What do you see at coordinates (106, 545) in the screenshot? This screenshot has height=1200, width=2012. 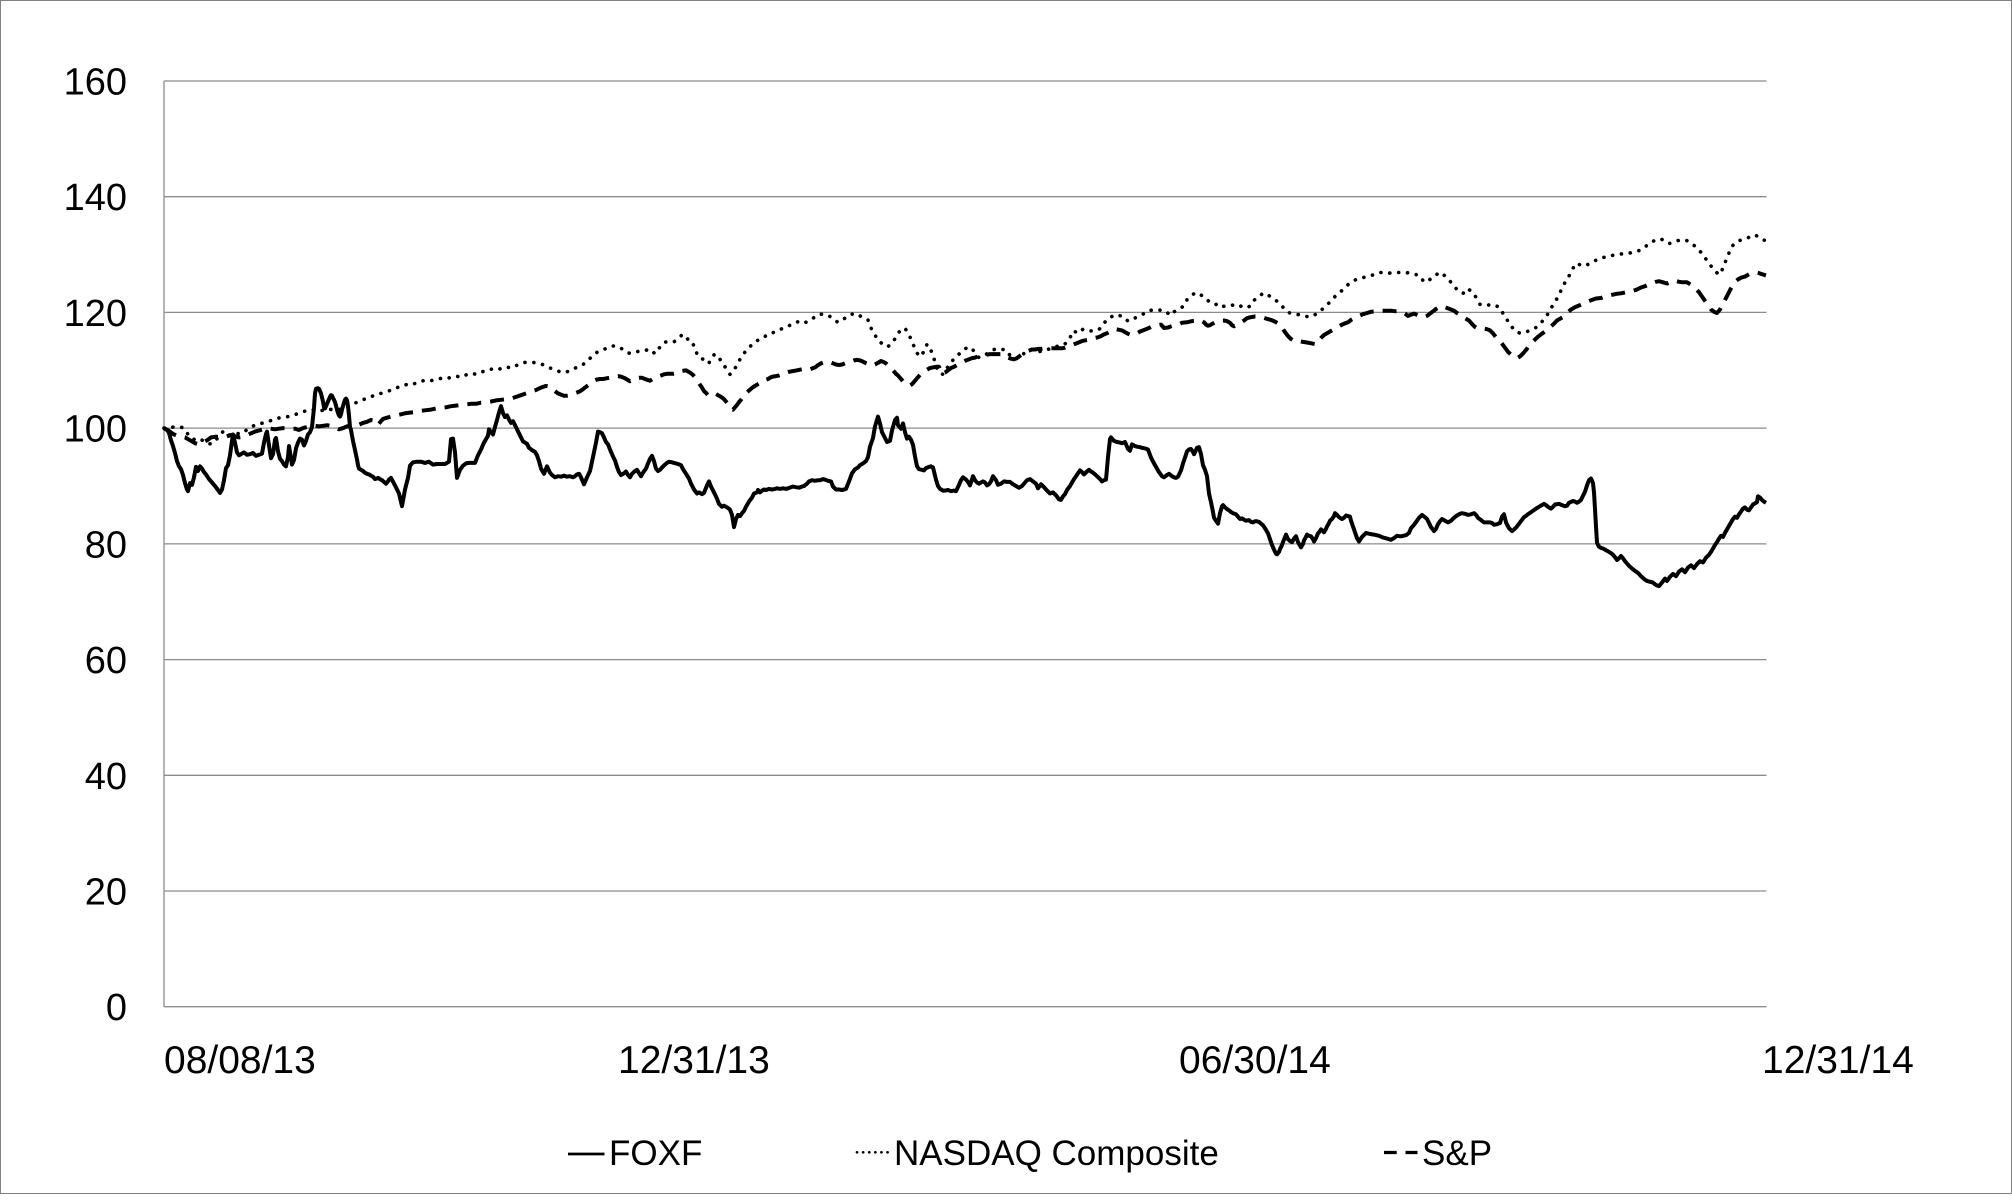 I see `svg-text: 80` at bounding box center [106, 545].